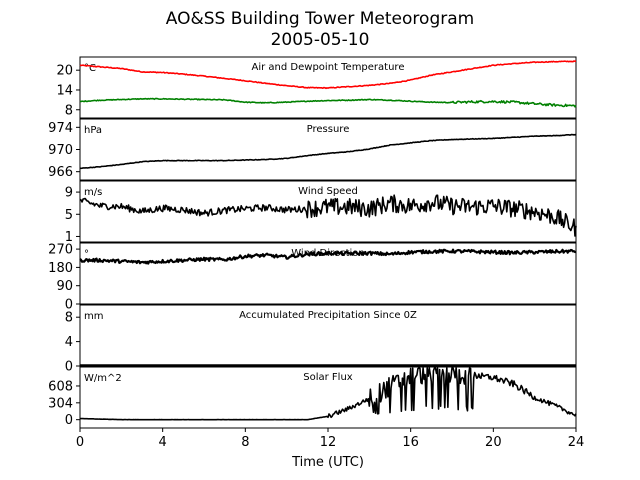  What do you see at coordinates (69, 420) in the screenshot?
I see `y-tick-label-6-1: 0` at bounding box center [69, 420].